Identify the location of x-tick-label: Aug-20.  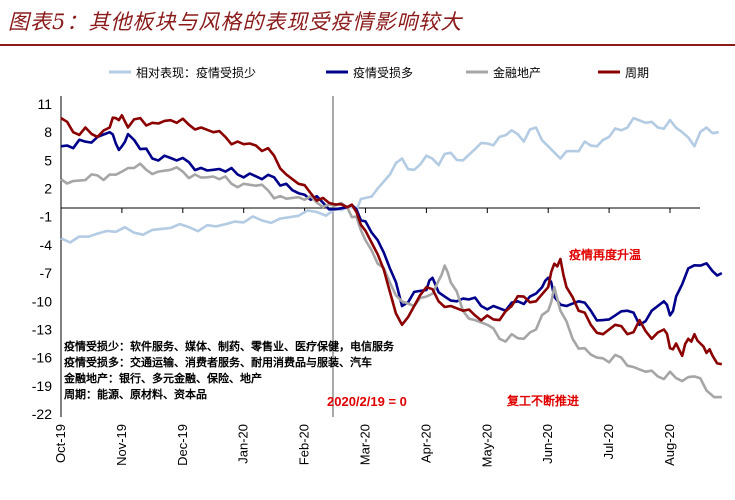
(669, 445).